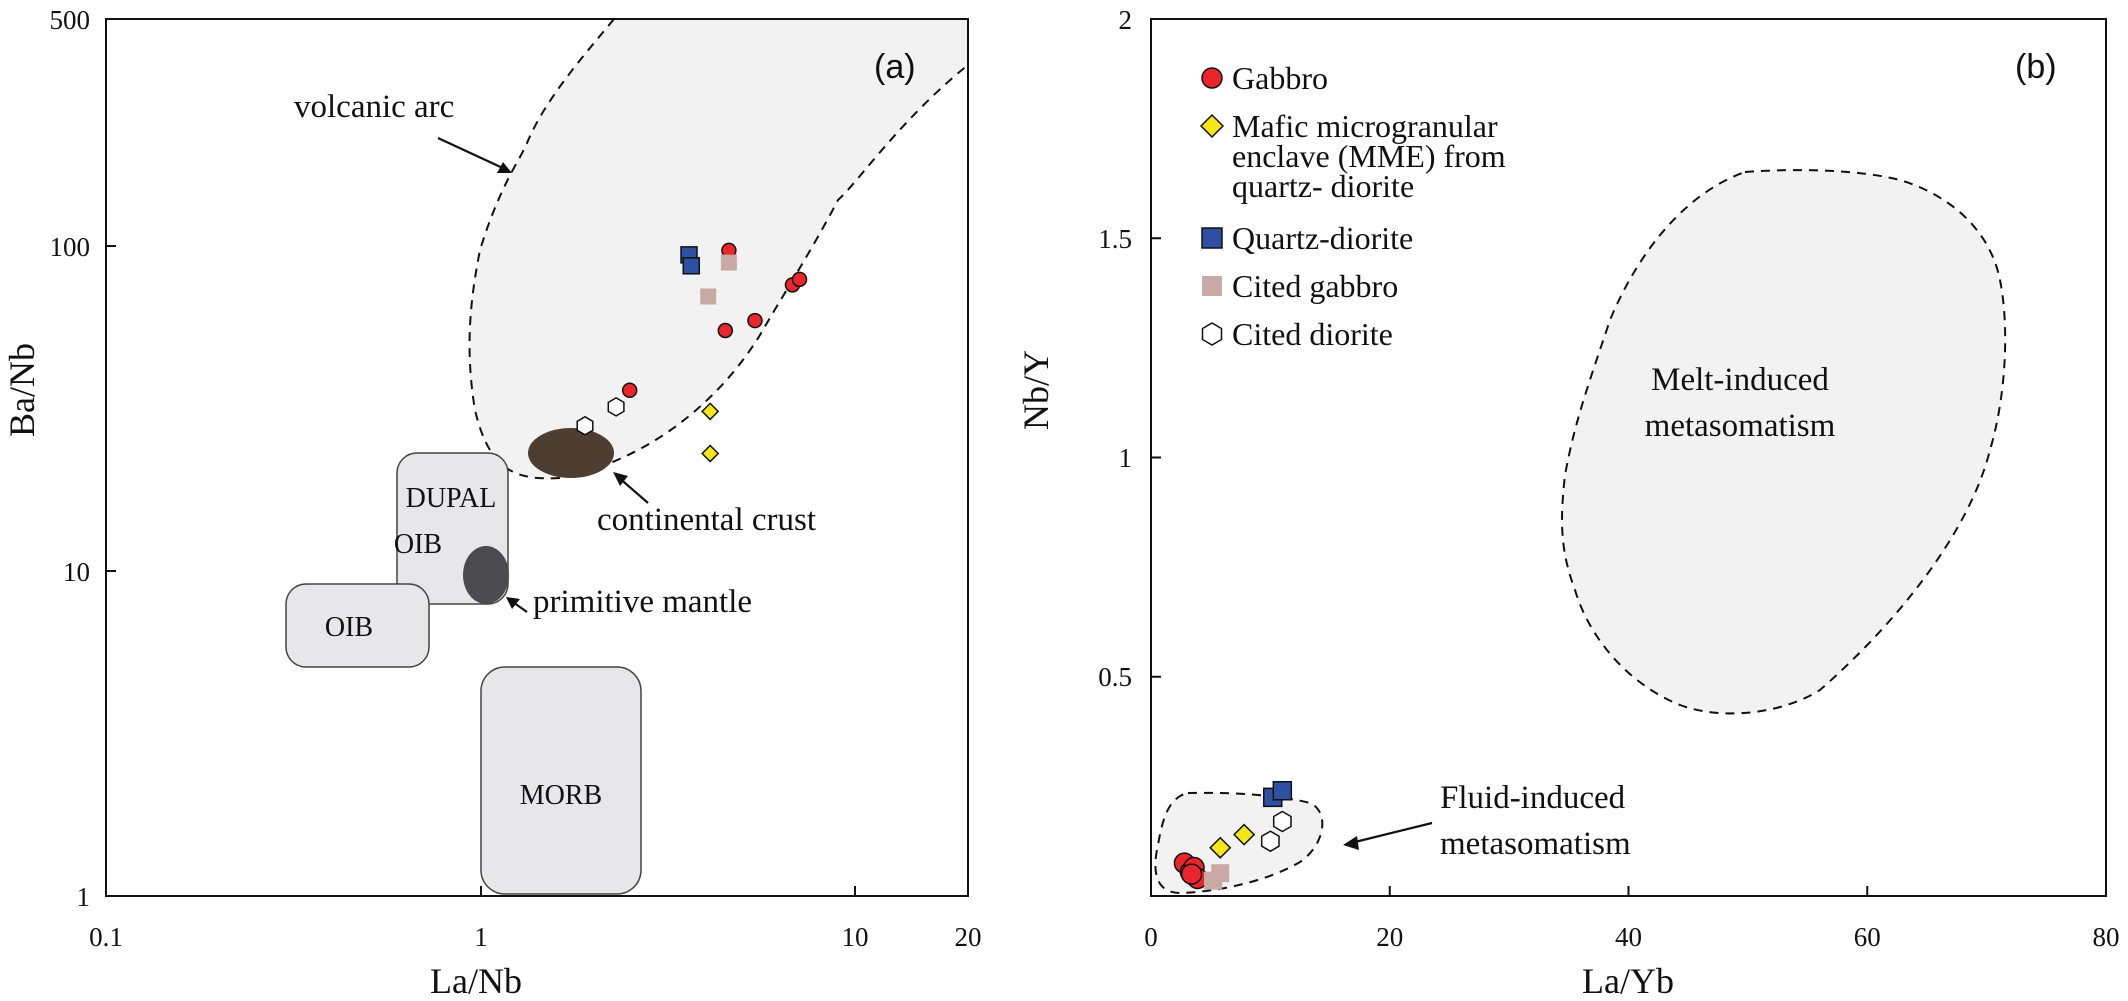 Image resolution: width=2128 pixels, height=1001 pixels. Describe the element at coordinates (1322, 238) in the screenshot. I see `legend-label-qd: Quartz-diorite` at that location.